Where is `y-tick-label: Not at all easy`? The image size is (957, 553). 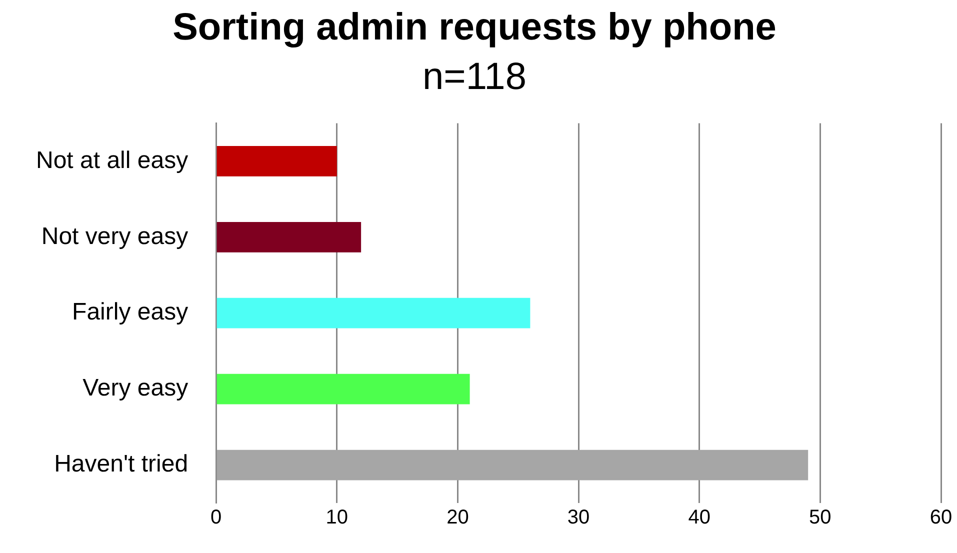 y-tick-label: Not at all easy is located at coordinates (112, 160).